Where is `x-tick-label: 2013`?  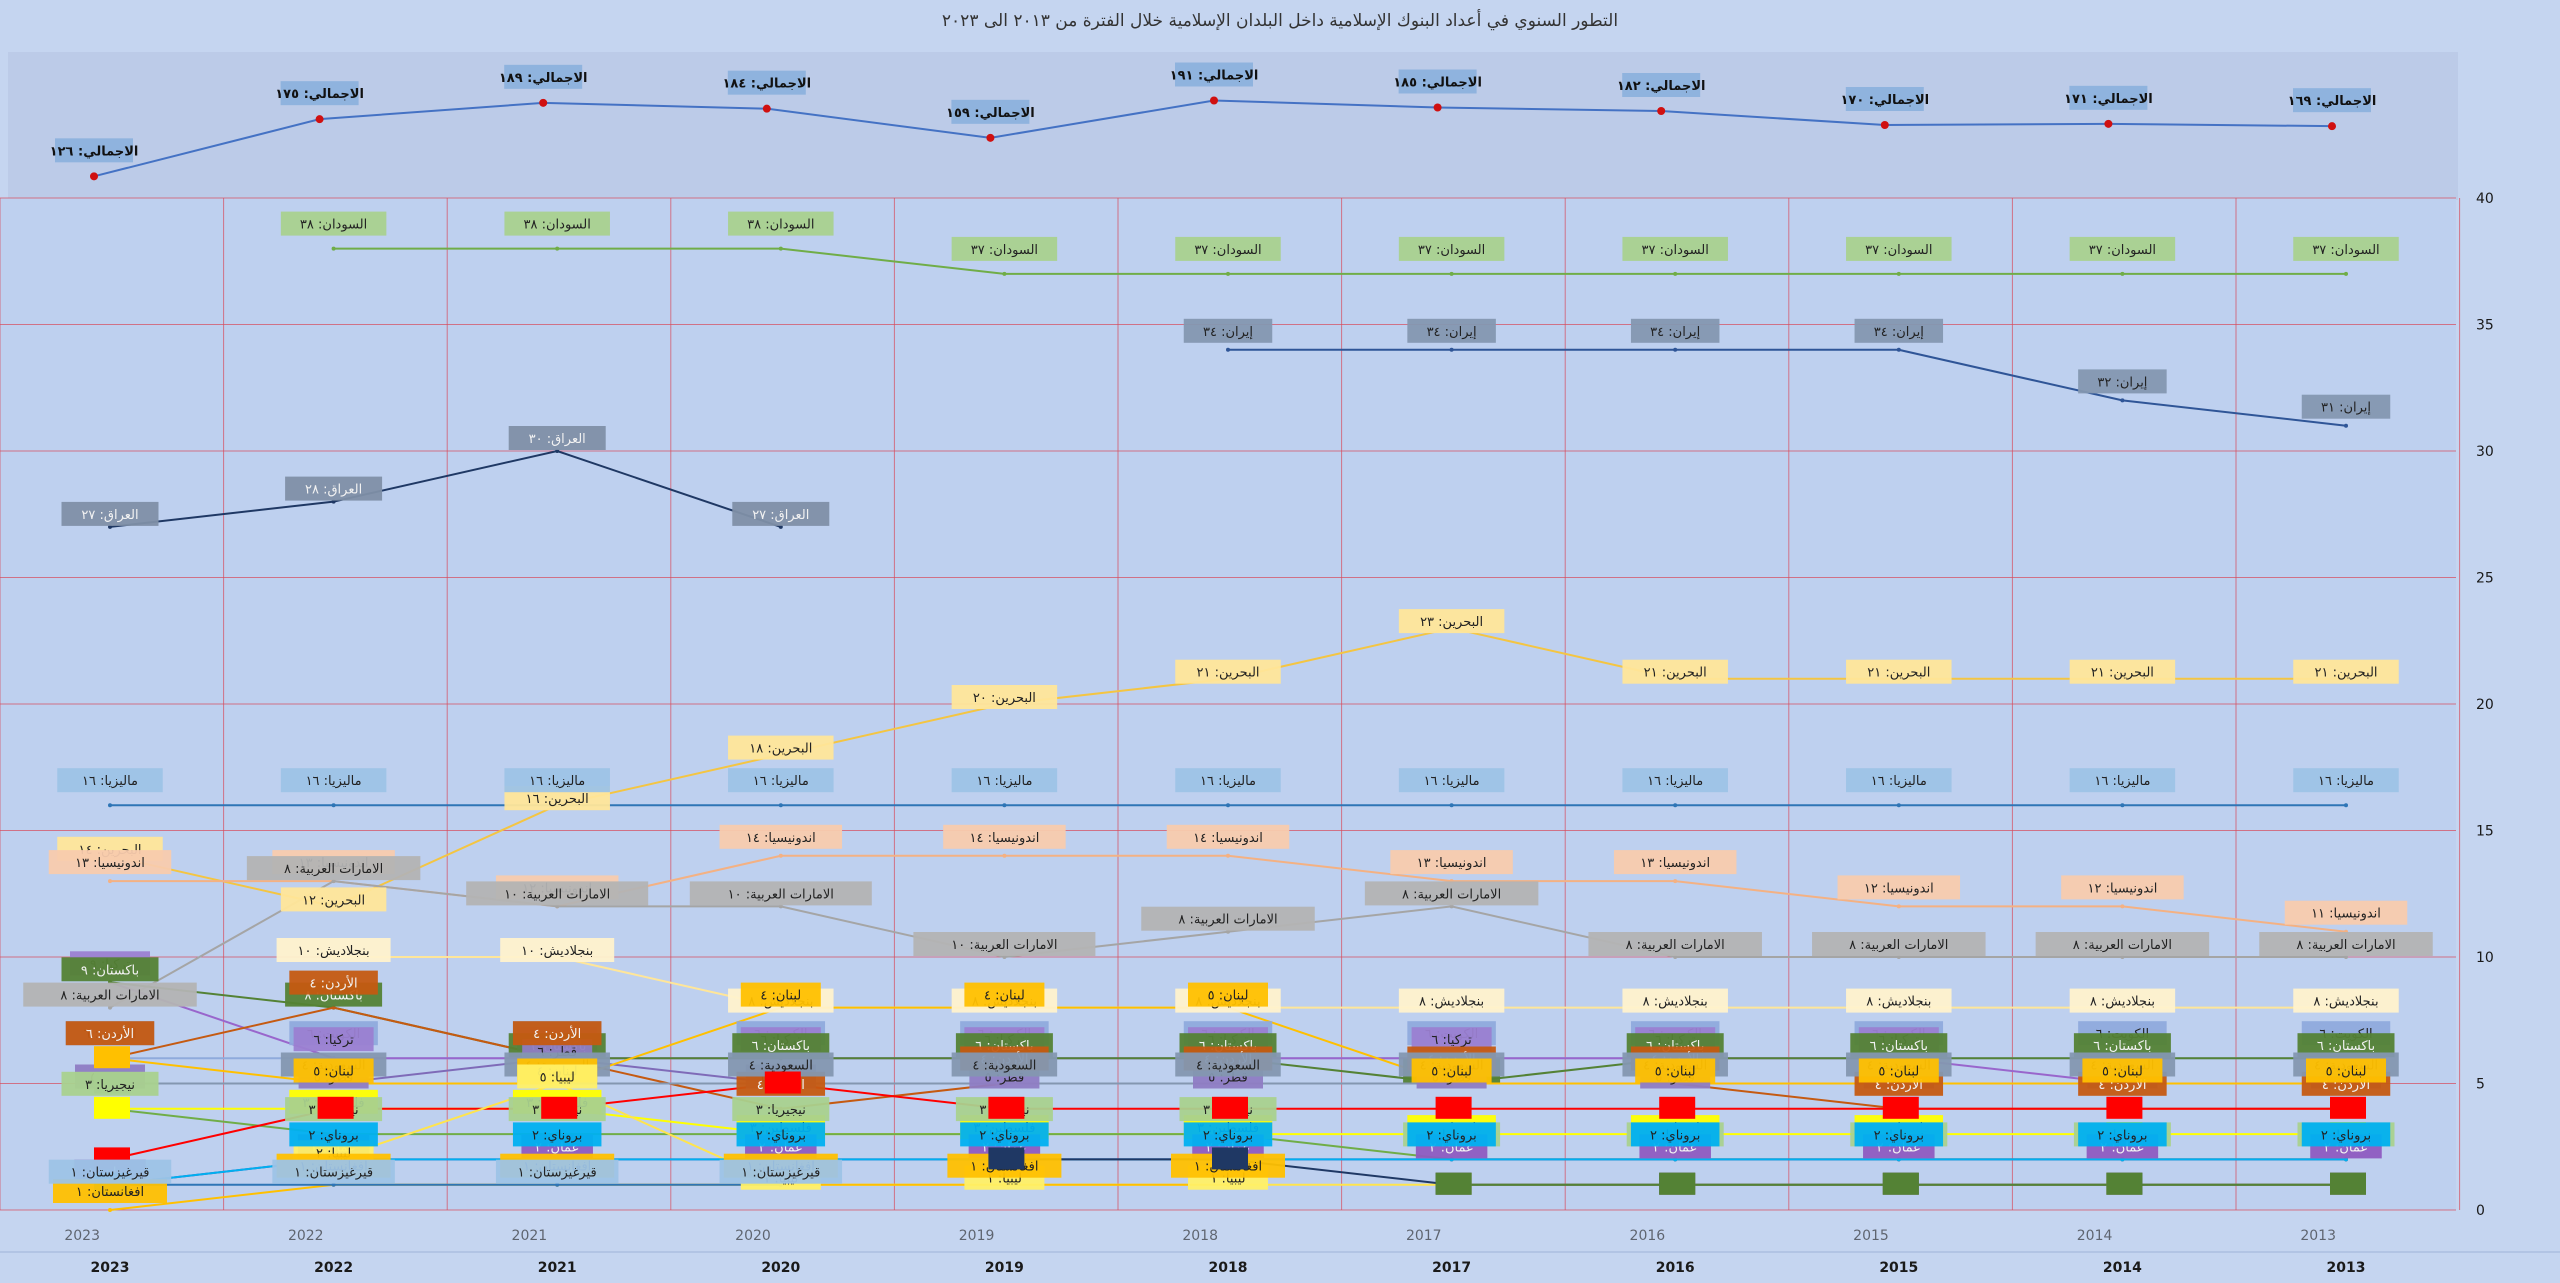 x-tick-label: 2013 is located at coordinates (2346, 1268).